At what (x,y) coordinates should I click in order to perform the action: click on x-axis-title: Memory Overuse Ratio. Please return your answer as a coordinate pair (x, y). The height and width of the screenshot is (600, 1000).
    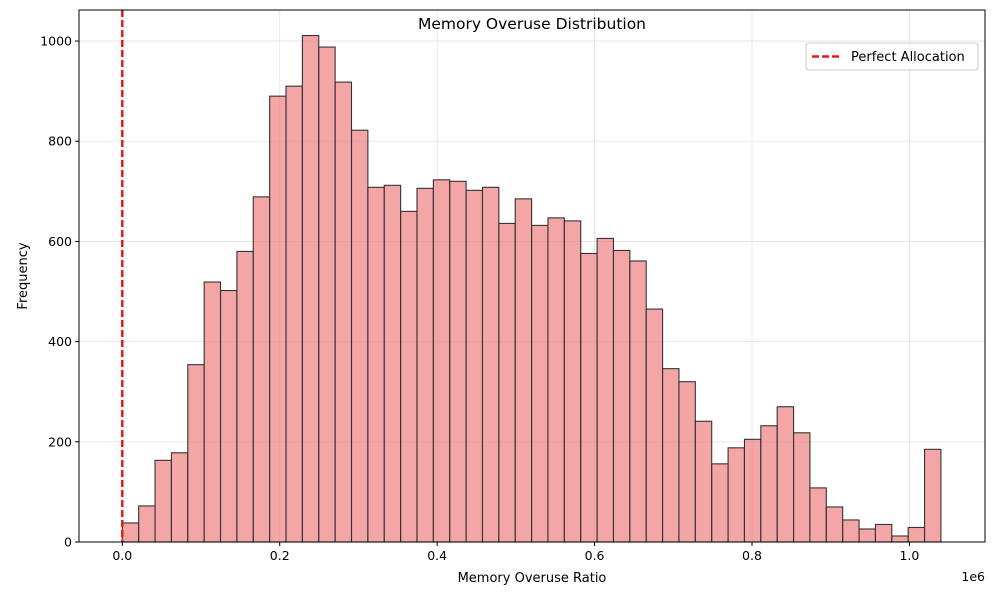
    Looking at the image, I should click on (532, 578).